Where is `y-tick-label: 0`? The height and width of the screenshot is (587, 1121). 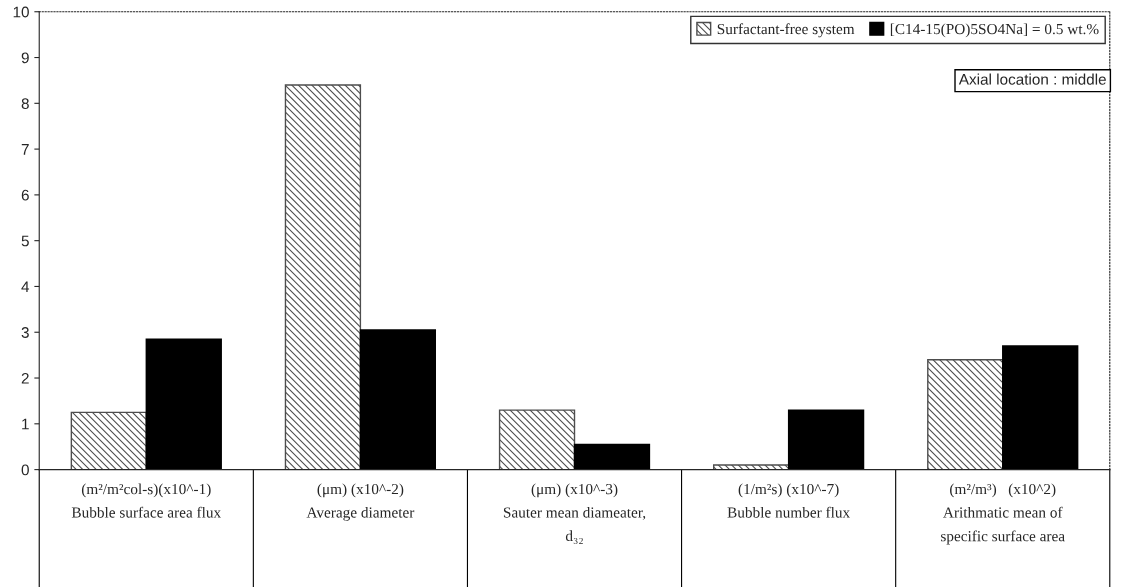 y-tick-label: 0 is located at coordinates (25, 470).